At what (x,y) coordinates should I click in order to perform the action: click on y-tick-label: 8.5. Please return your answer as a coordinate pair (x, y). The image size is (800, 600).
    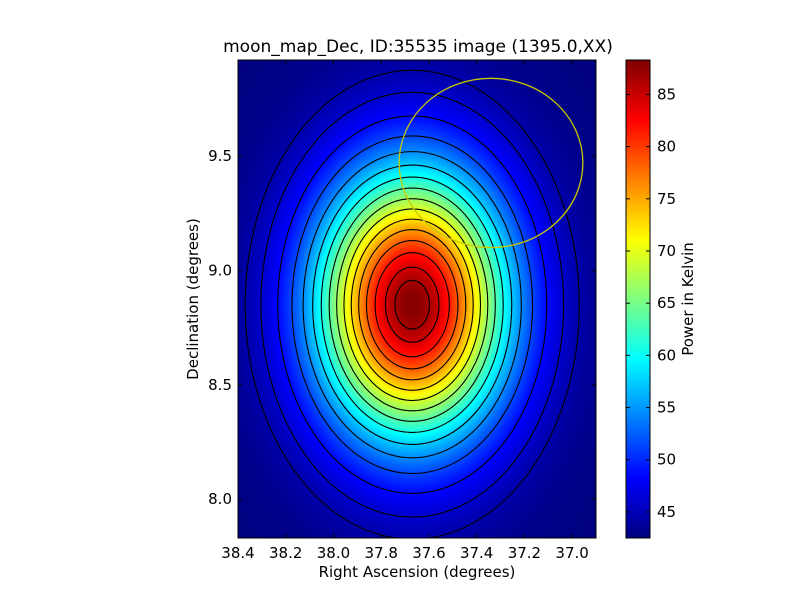
    Looking at the image, I should click on (220, 385).